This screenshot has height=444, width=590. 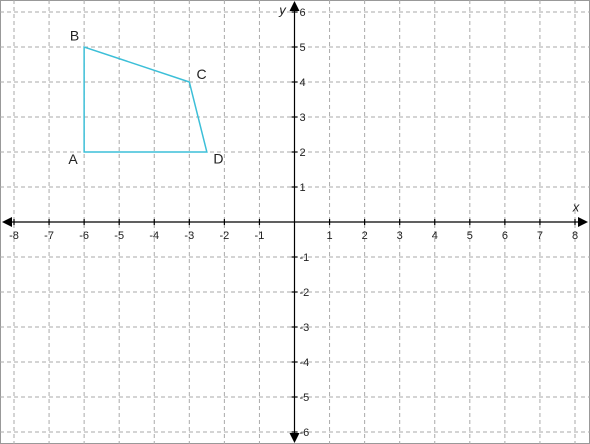 What do you see at coordinates (119, 236) in the screenshot?
I see `x-tick-label: -5` at bounding box center [119, 236].